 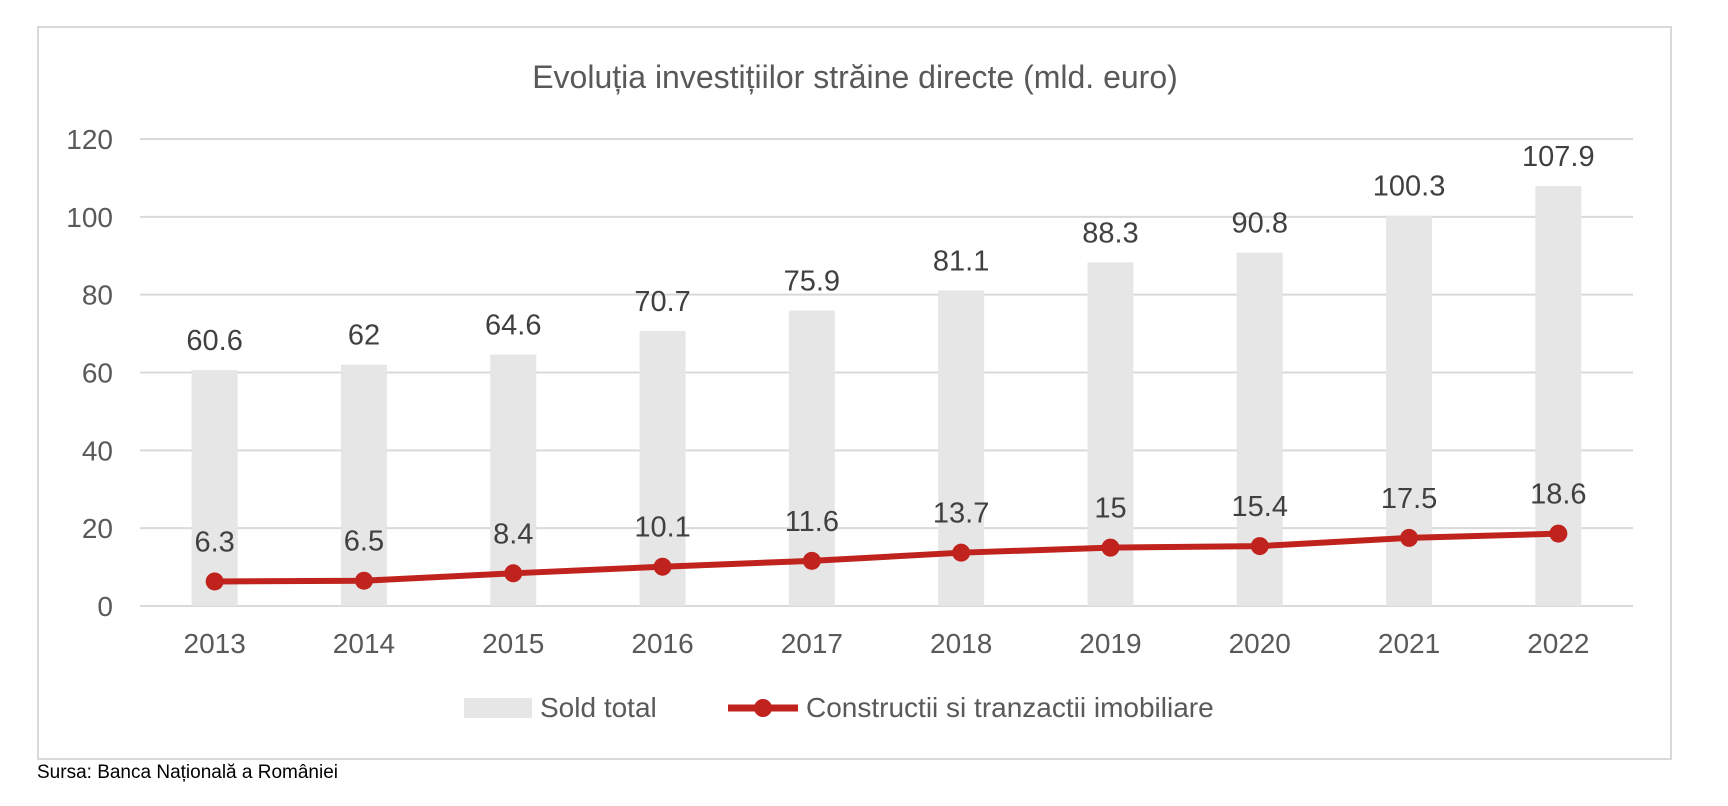 I want to click on x-axis-ticks: 2013 2014 2015 2016 2017 2018 2019 2020 2021 2022, so click(x=887, y=643).